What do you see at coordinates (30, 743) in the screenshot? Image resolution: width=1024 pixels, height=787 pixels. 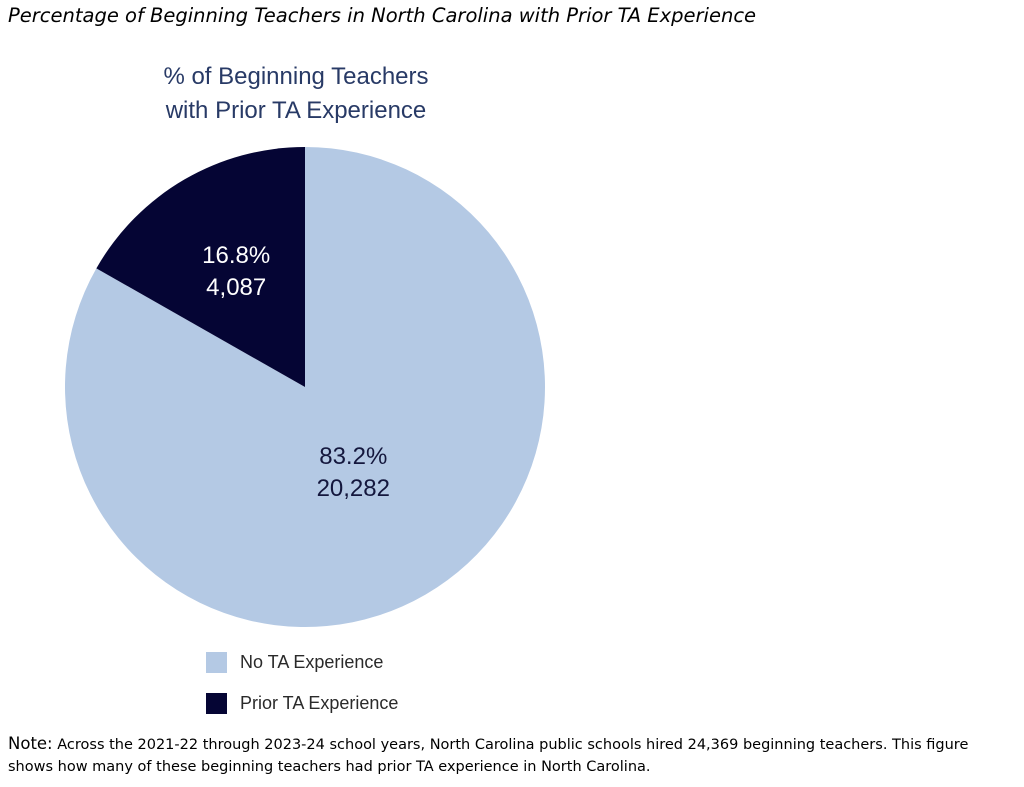 I see `note-label: Note:` at bounding box center [30, 743].